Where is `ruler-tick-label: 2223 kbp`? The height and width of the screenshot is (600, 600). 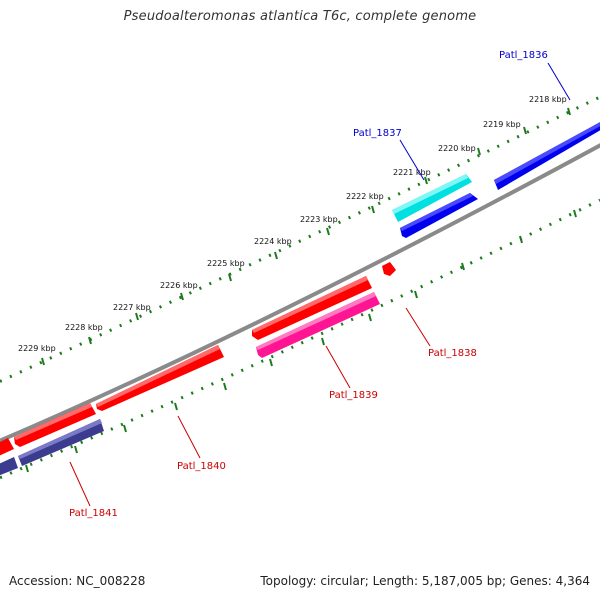
ruler-tick-label: 2223 kbp is located at coordinates (319, 219).